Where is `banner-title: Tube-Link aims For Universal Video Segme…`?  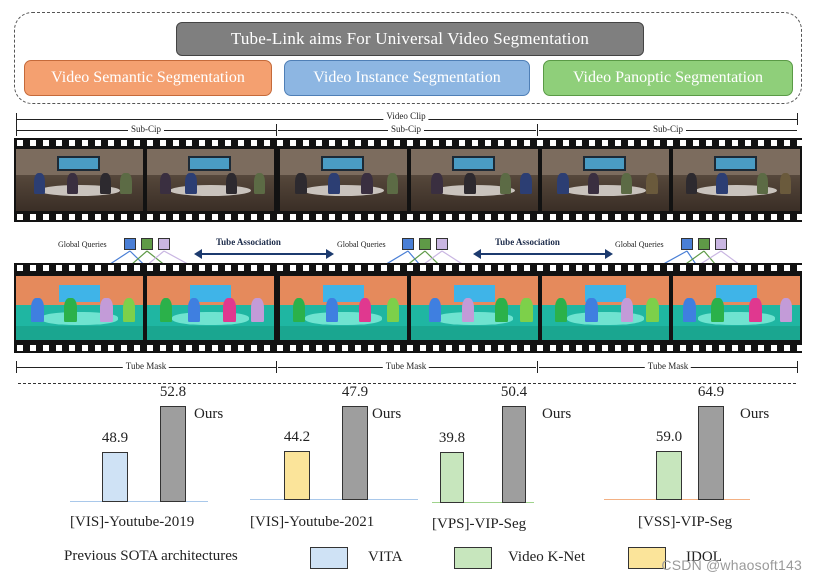 banner-title: Tube-Link aims For Universal Video Segme… is located at coordinates (410, 39).